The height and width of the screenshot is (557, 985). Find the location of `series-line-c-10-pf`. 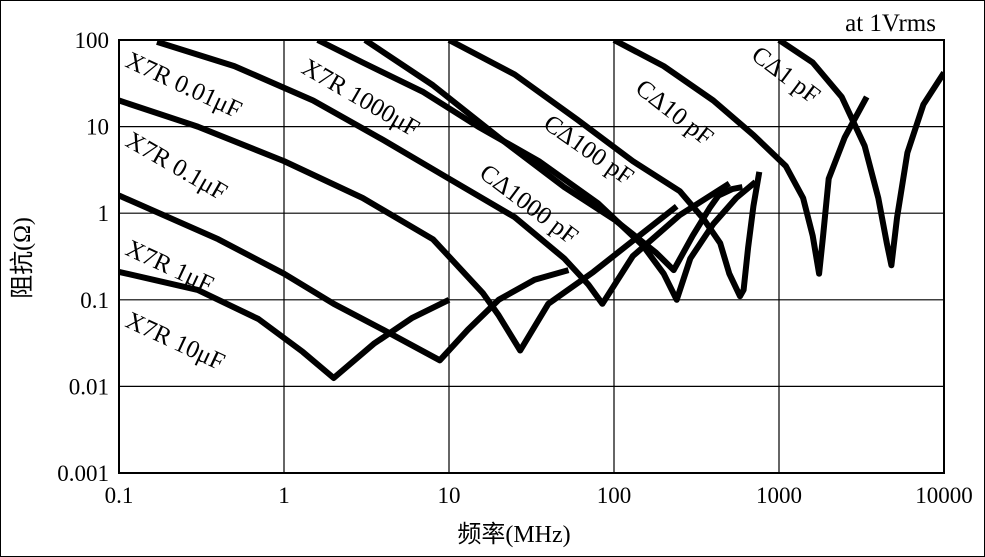

series-line-c-10-pf is located at coordinates (741, 158).